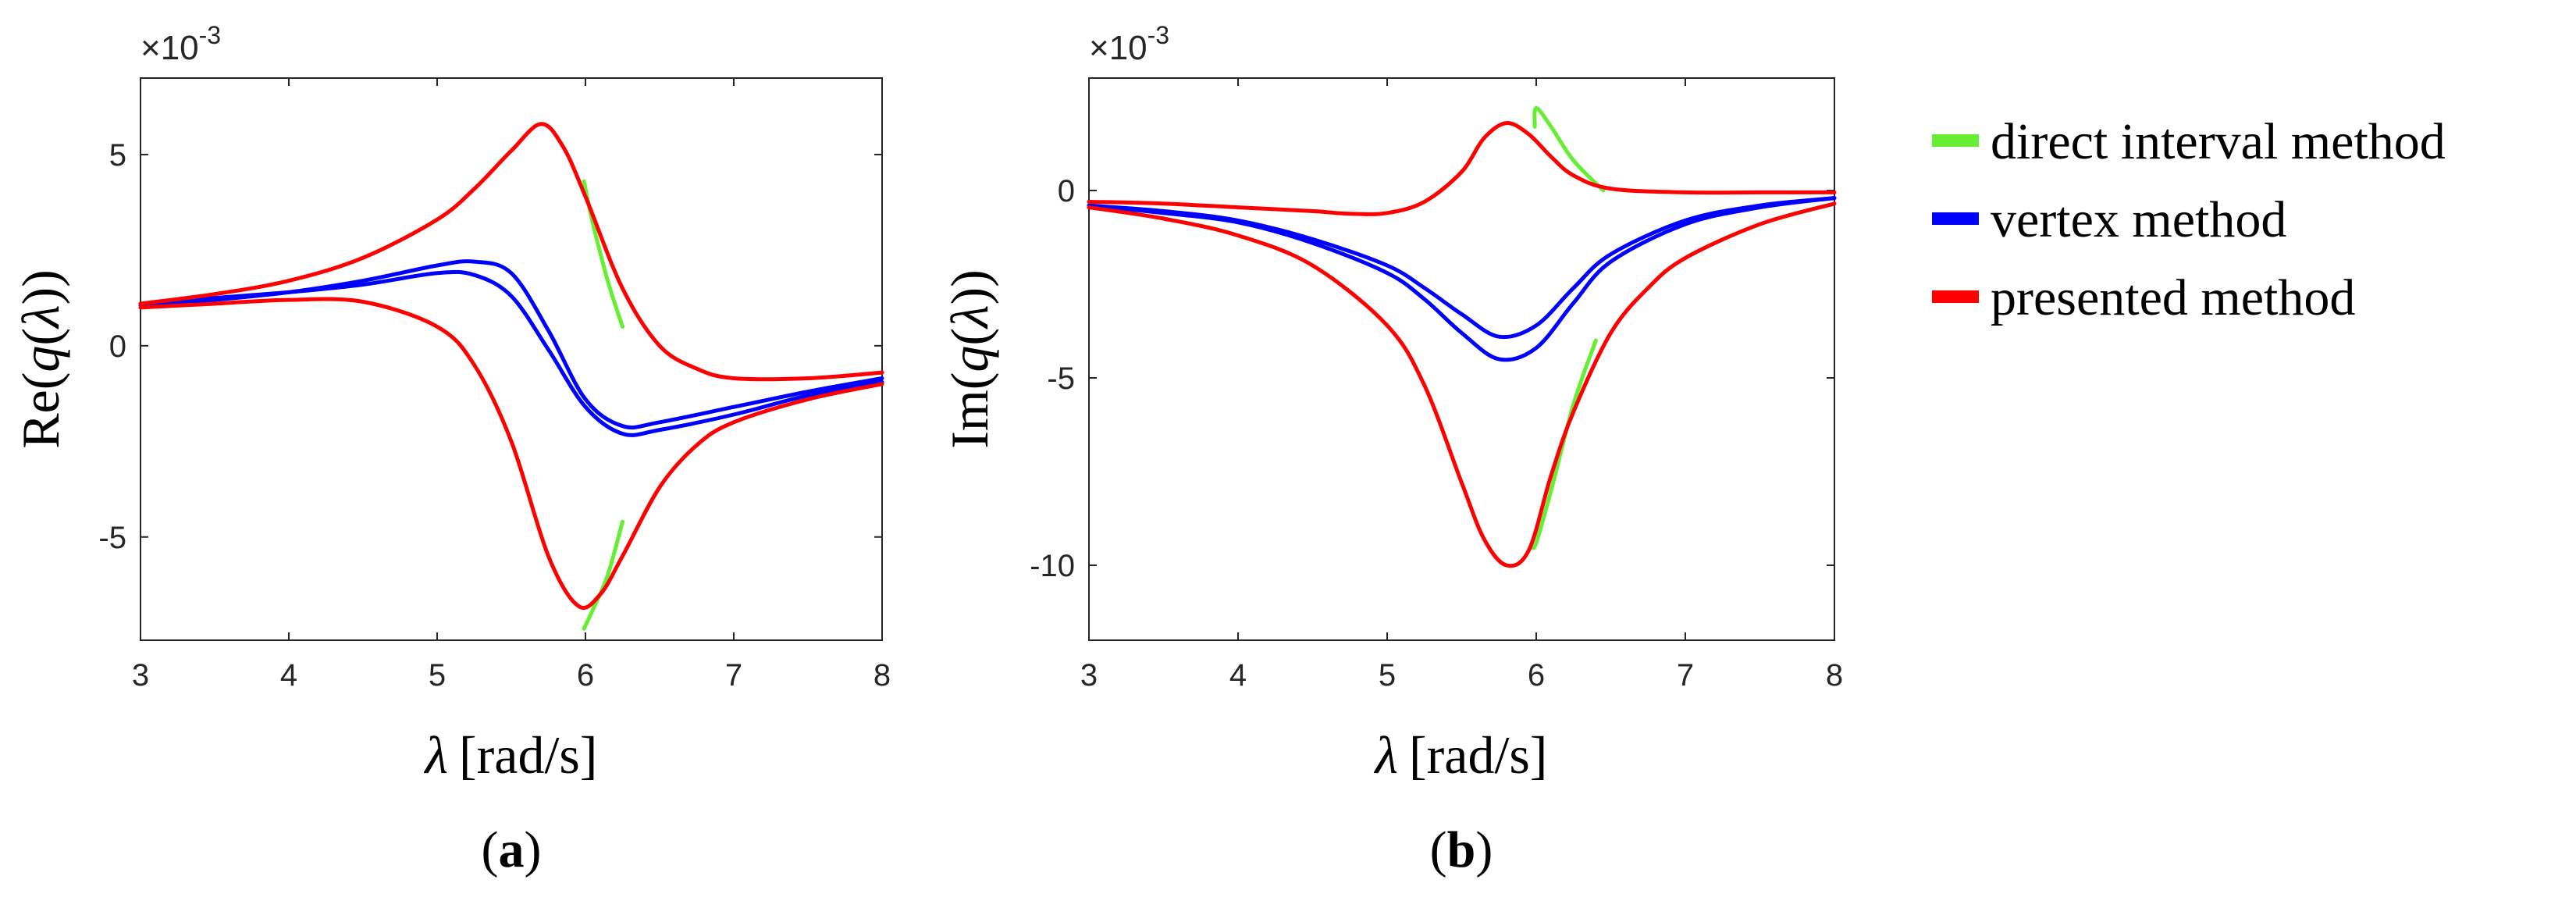  I want to click on plot-a-x-tick-label: 5, so click(437, 675).